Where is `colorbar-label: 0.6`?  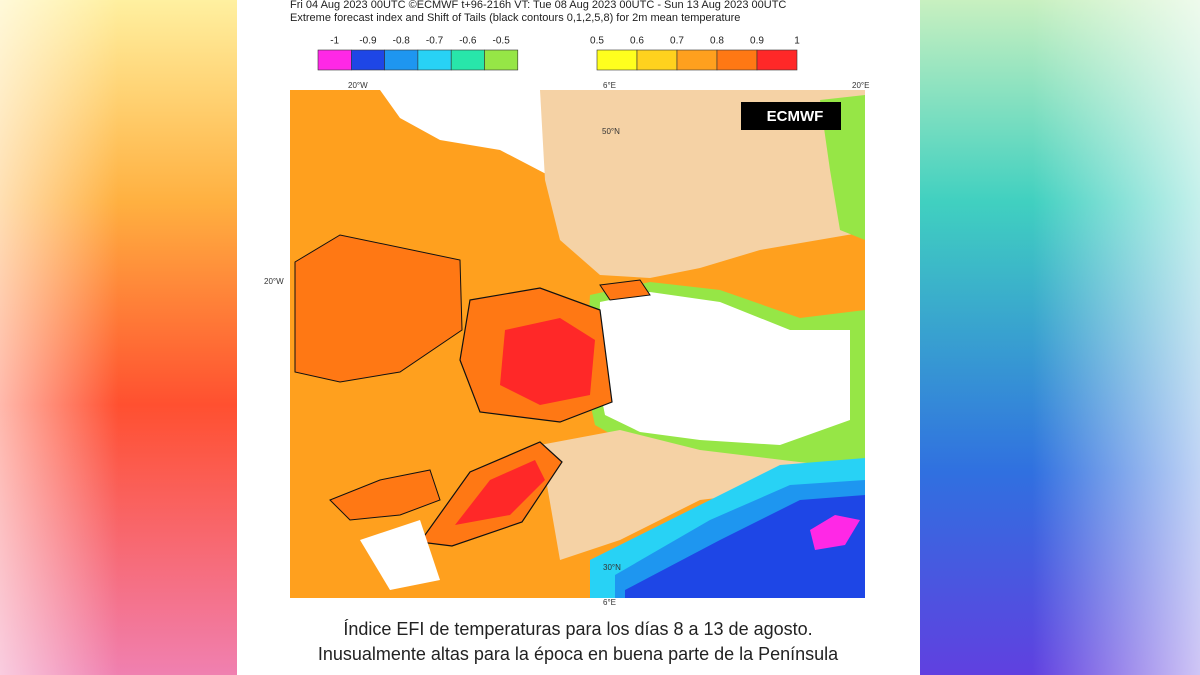 colorbar-label: 0.6 is located at coordinates (637, 41).